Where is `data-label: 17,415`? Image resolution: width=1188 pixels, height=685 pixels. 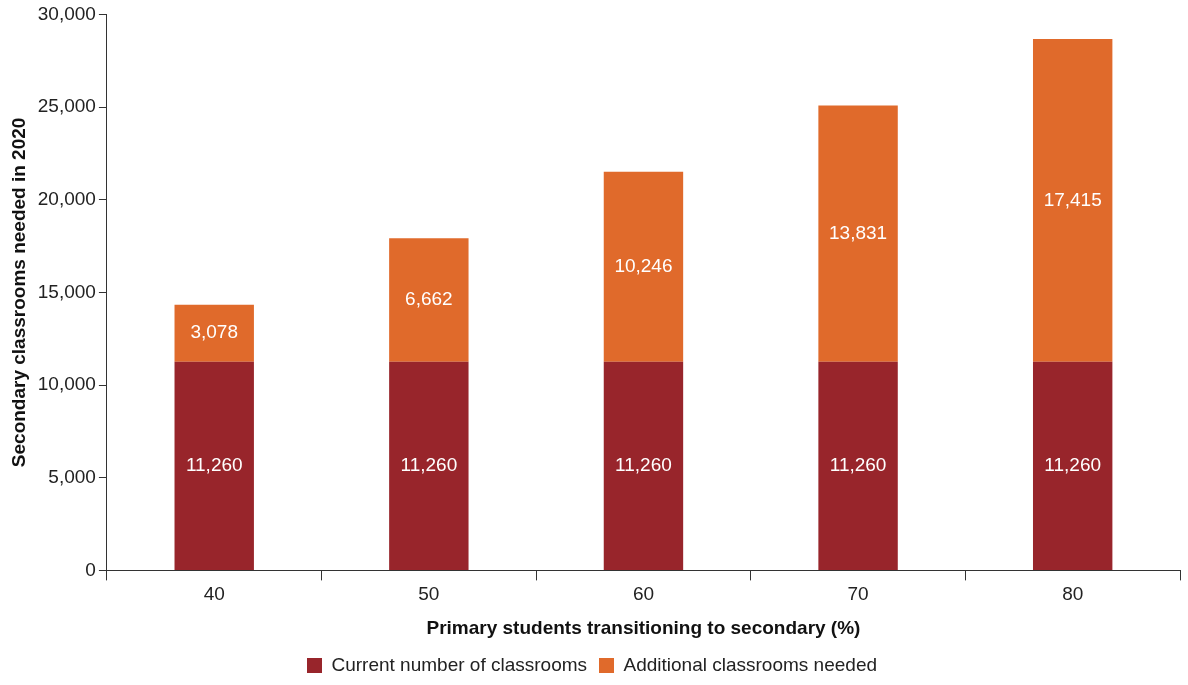 data-label: 17,415 is located at coordinates (1072, 199).